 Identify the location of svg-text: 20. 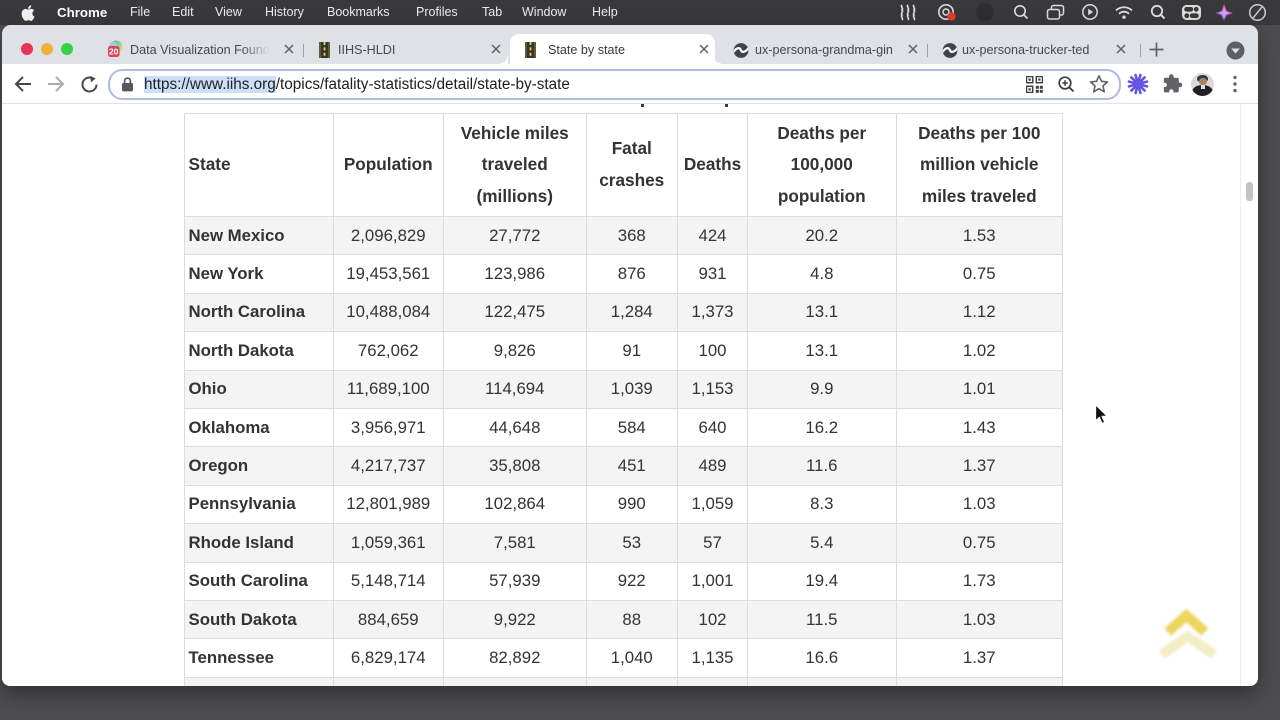
(114, 52).